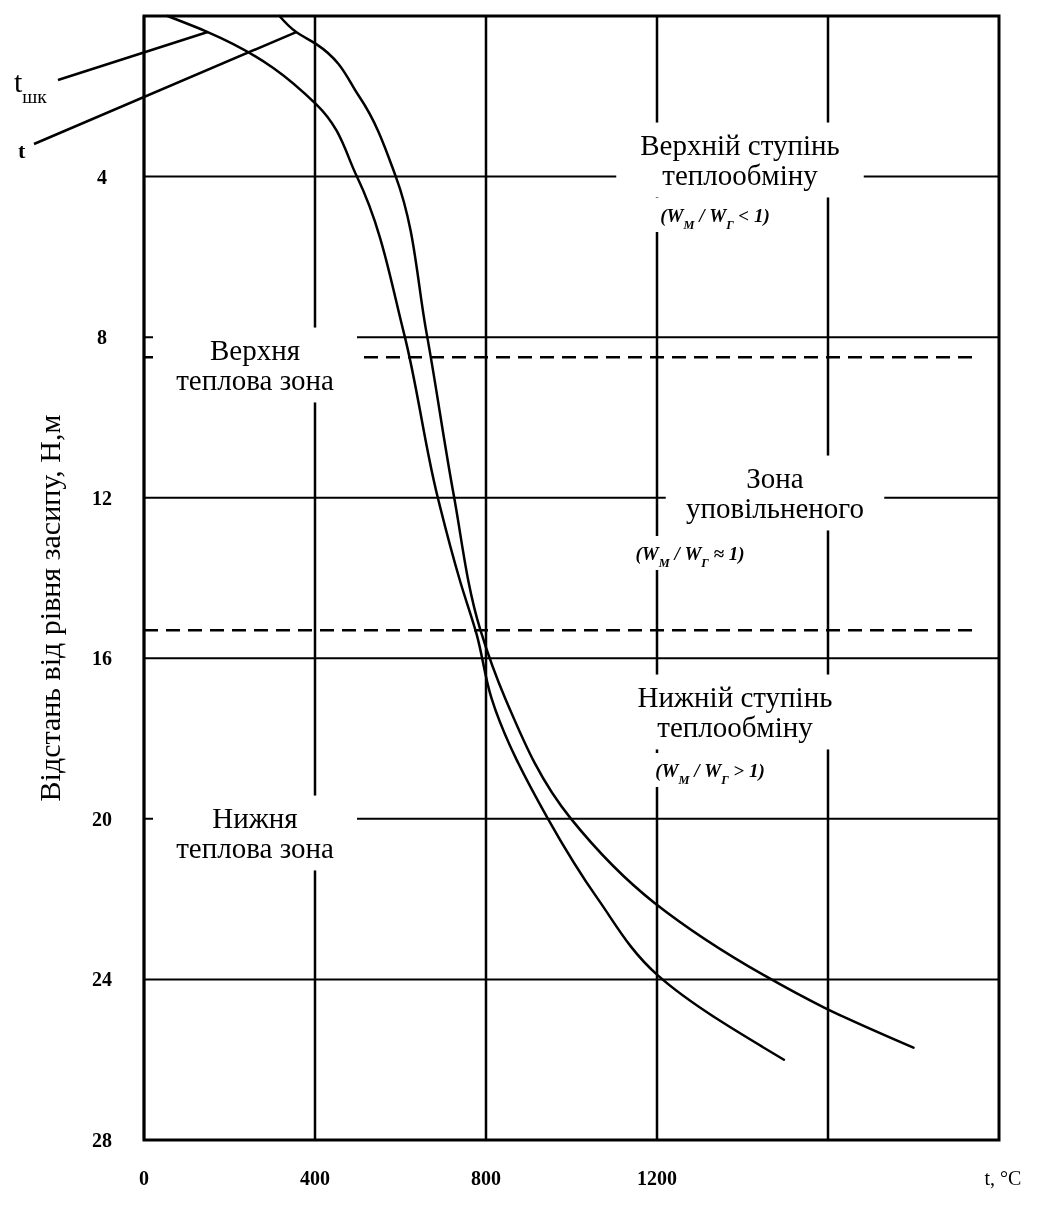 This screenshot has width=1043, height=1205. Describe the element at coordinates (735, 712) in the screenshot. I see `annotation: Нижній ступінь теплообміну` at that location.